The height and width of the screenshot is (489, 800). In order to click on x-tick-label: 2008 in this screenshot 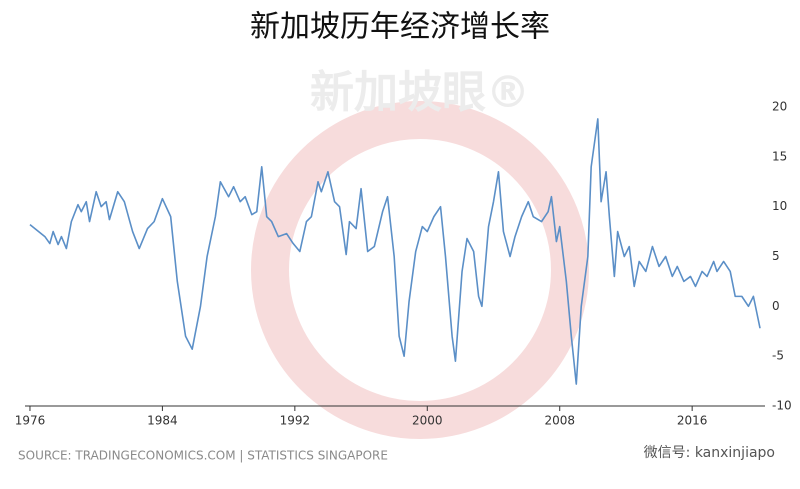, I will do `click(559, 421)`.